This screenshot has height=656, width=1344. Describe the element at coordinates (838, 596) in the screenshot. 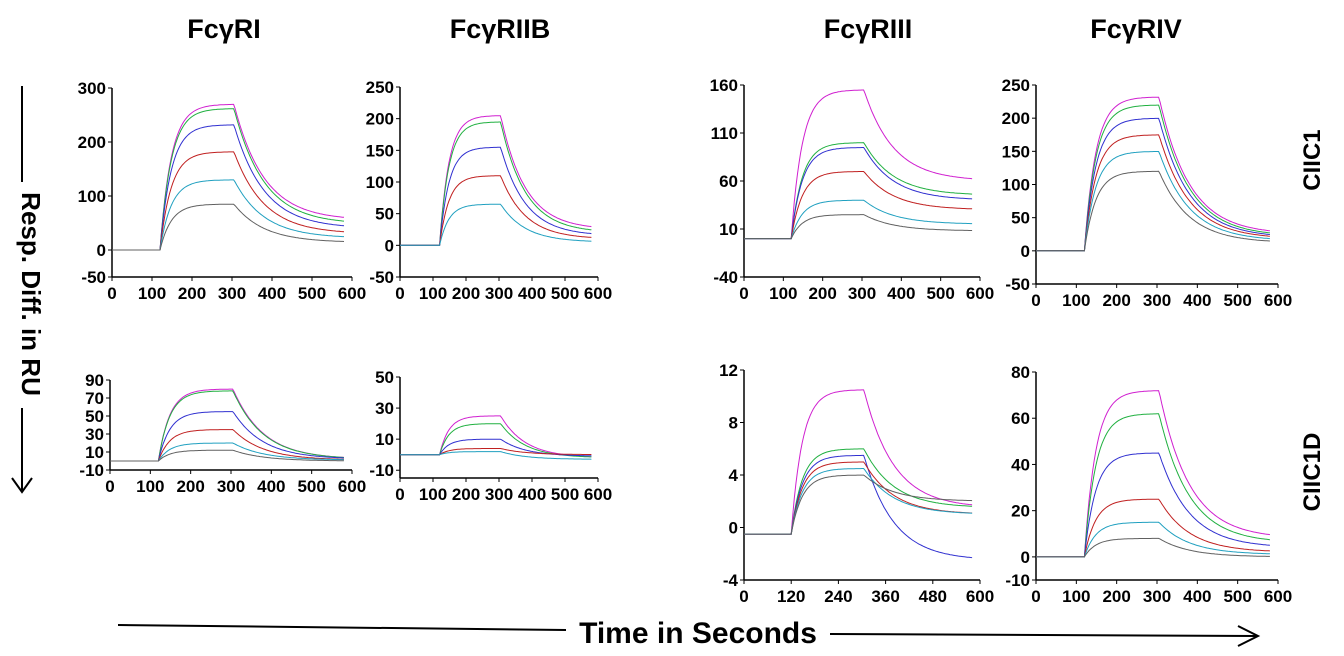

I see `x-tick-label: 240` at that location.